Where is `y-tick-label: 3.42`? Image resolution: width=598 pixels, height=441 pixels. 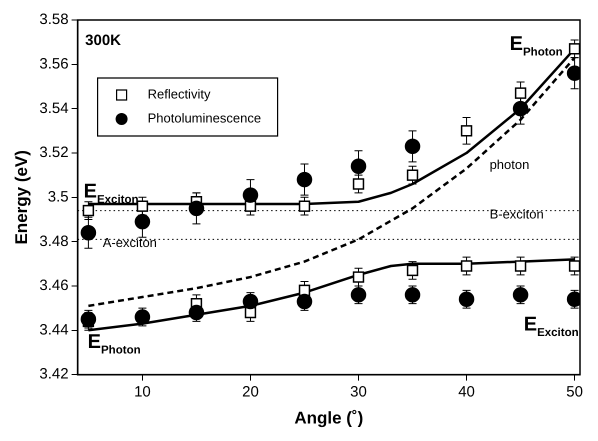
y-tick-label: 3.42 is located at coordinates (54, 374).